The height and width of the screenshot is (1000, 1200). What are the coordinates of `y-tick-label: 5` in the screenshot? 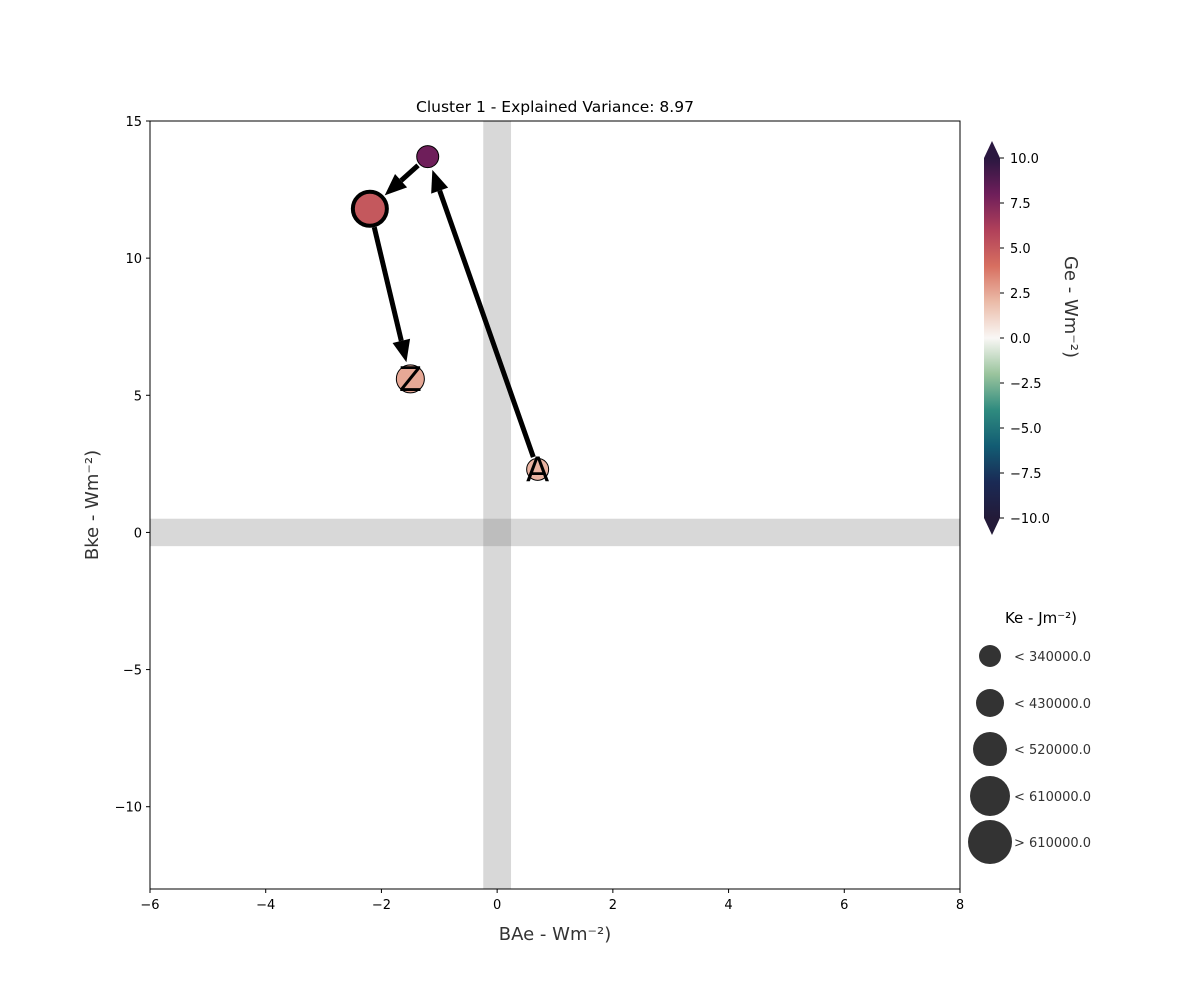 It's located at (138, 396).